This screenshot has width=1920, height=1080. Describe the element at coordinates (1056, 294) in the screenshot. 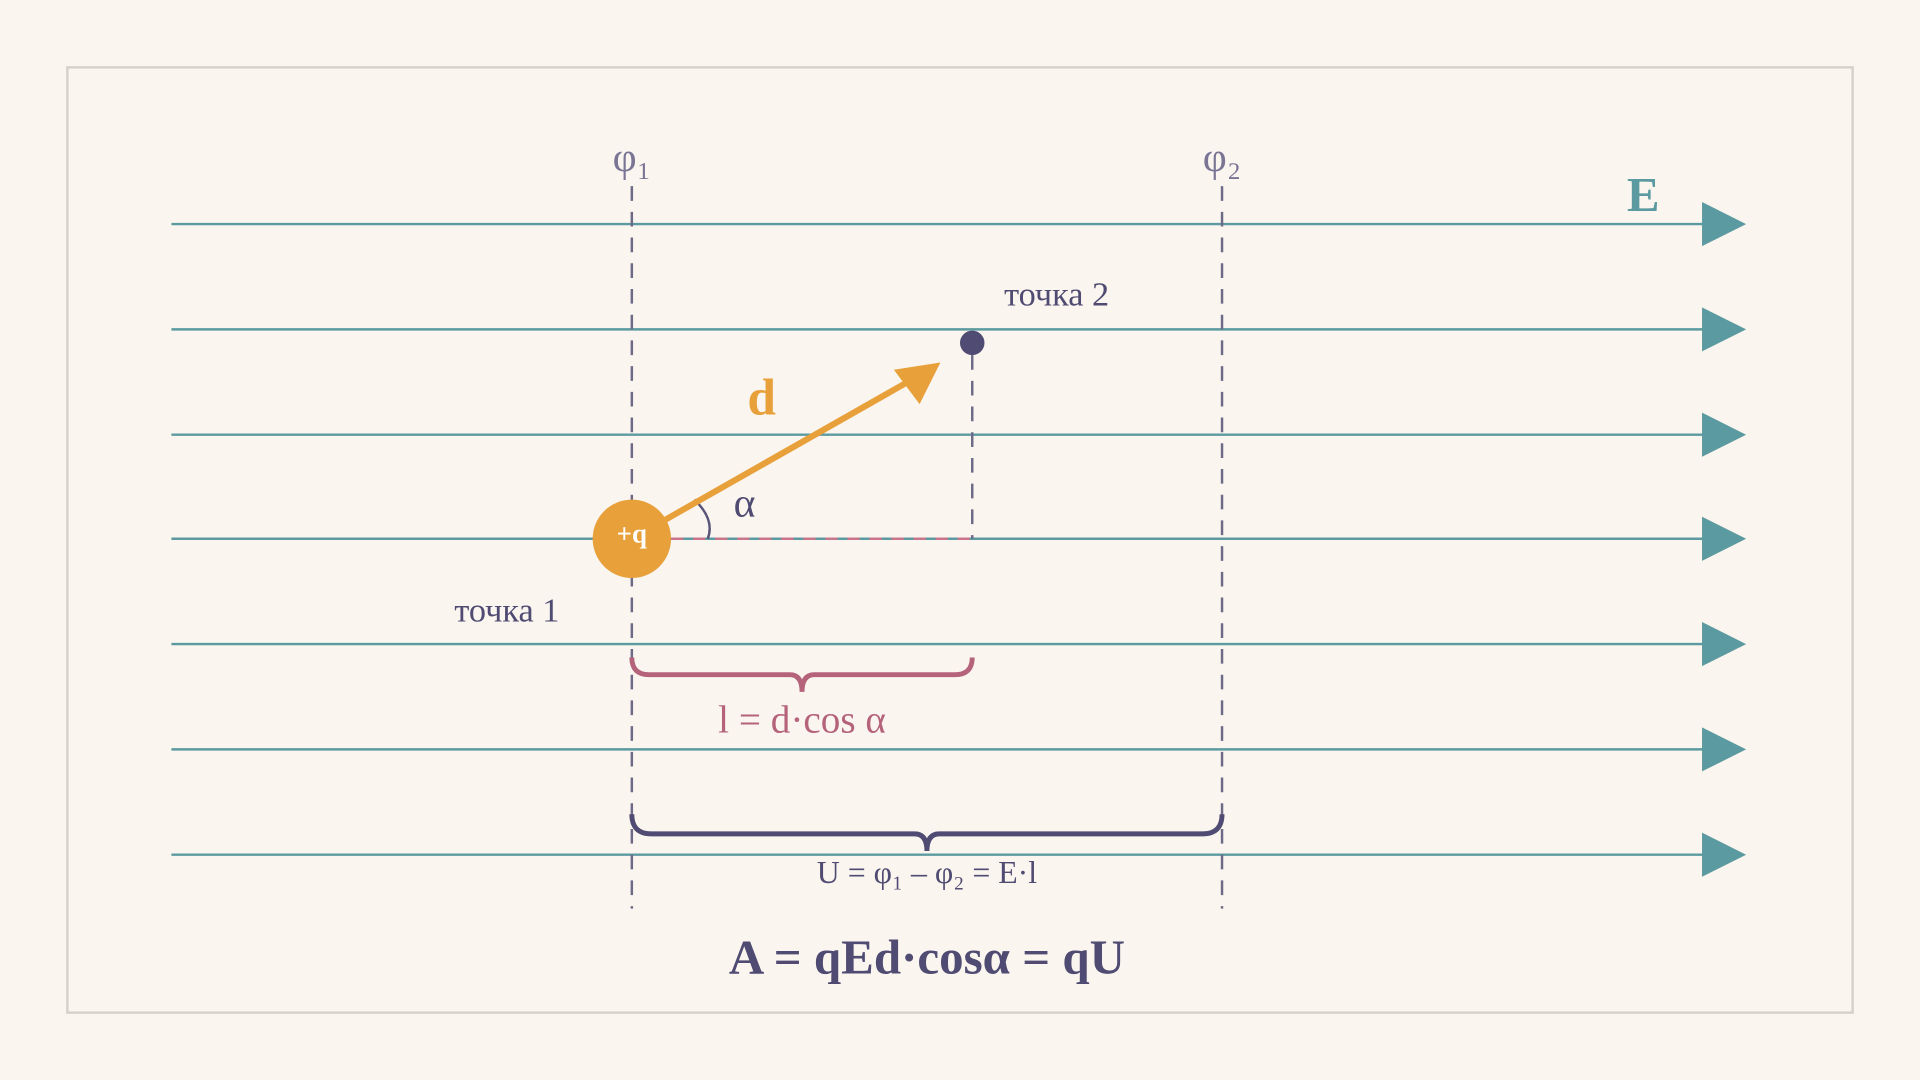

I see `point2-label: точка 2` at that location.